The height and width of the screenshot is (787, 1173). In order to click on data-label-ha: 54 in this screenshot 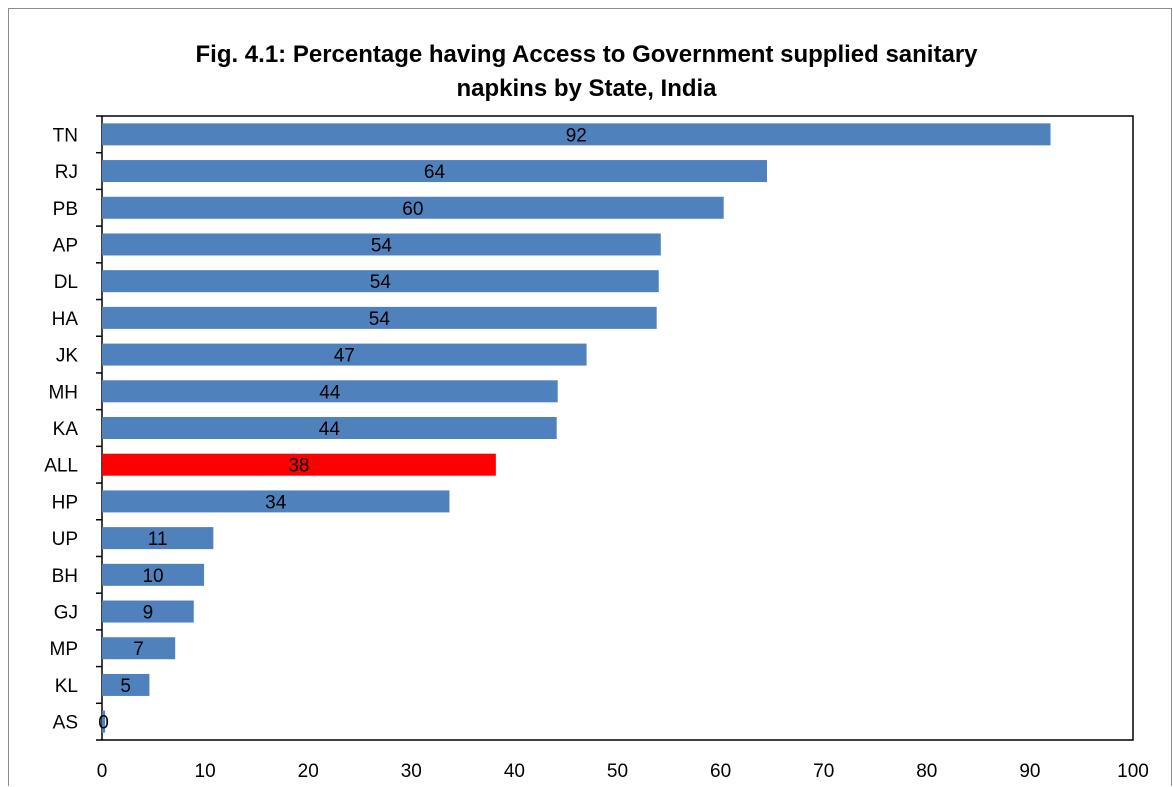, I will do `click(380, 319)`.